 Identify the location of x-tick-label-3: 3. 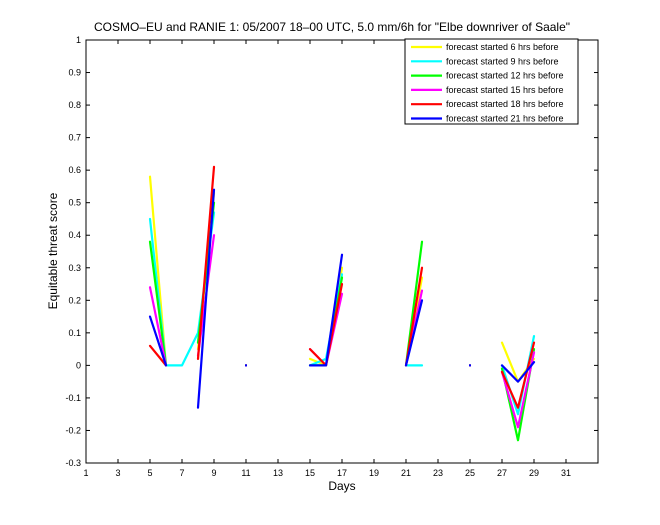
(117, 473).